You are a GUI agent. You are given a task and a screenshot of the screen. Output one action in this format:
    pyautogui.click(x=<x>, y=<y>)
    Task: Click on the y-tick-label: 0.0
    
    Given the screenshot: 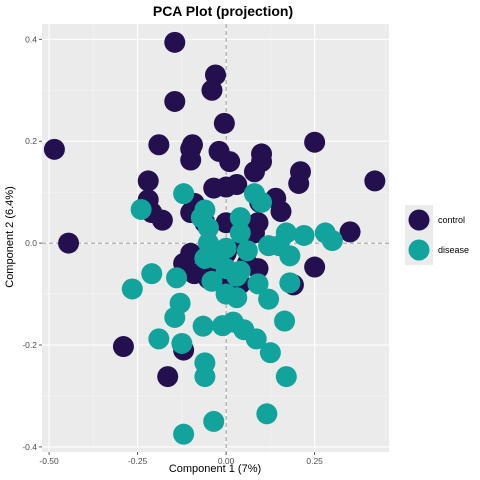 What is the action you would take?
    pyautogui.click(x=31, y=243)
    